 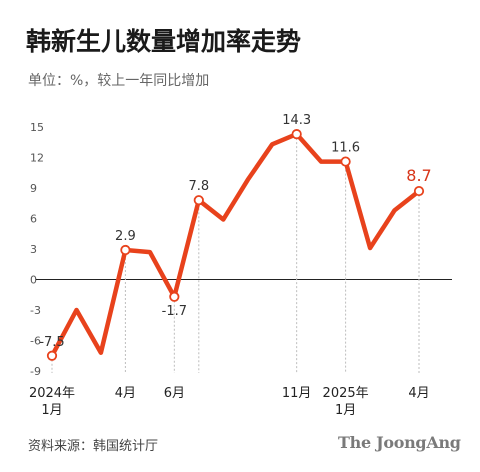 I want to click on data-label: -1.7, so click(x=174, y=311).